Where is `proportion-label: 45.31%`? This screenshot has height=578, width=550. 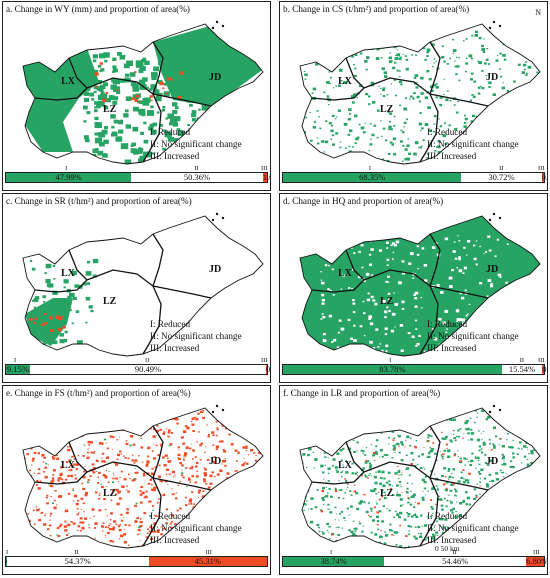 proportion-label: 45.31% is located at coordinates (207, 561).